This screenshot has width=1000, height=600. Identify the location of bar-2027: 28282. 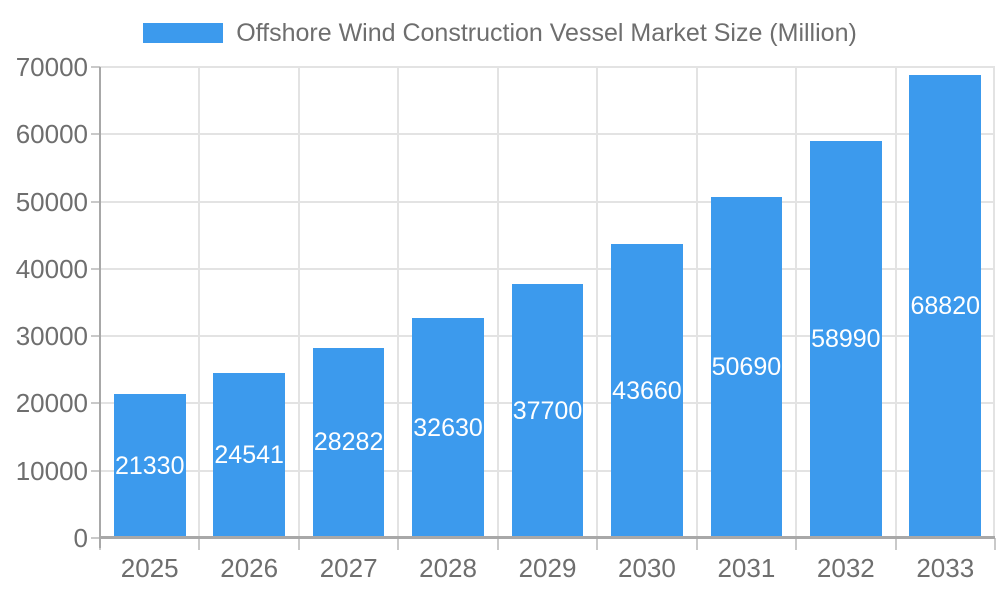
(348, 442).